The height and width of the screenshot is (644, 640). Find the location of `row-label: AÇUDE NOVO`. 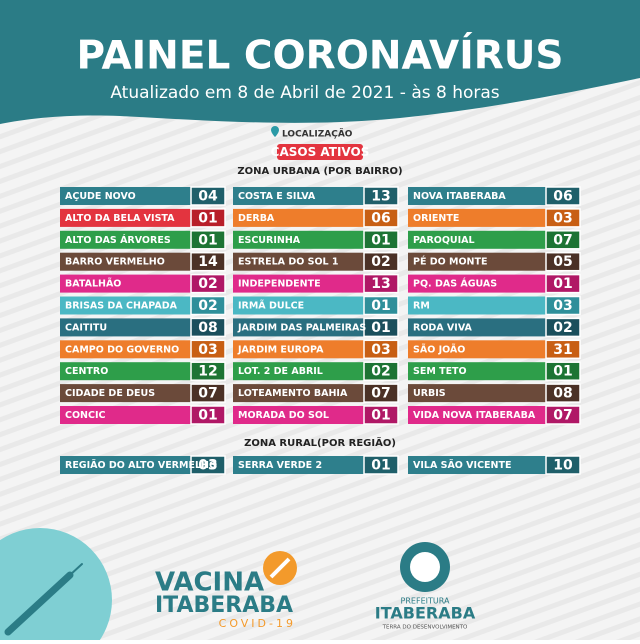

row-label: AÇUDE NOVO is located at coordinates (100, 196).